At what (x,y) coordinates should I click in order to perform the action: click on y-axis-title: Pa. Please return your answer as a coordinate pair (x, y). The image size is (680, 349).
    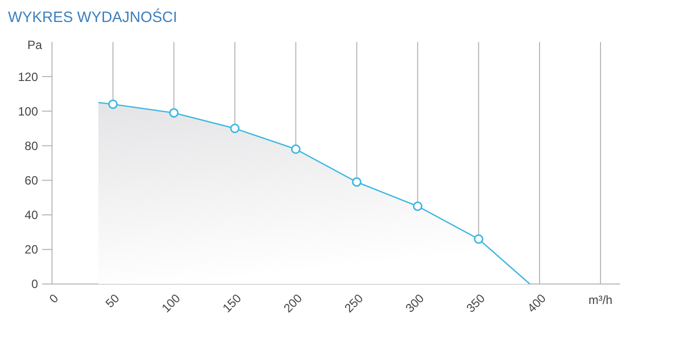
    Looking at the image, I should click on (34, 45).